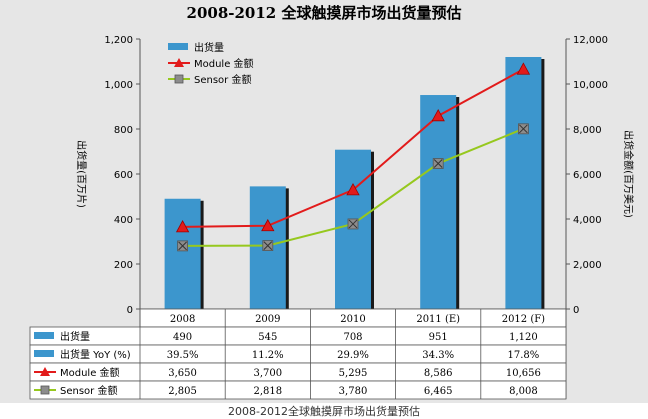  What do you see at coordinates (222, 79) in the screenshot?
I see `legend-label: Sensor 金额` at bounding box center [222, 79].